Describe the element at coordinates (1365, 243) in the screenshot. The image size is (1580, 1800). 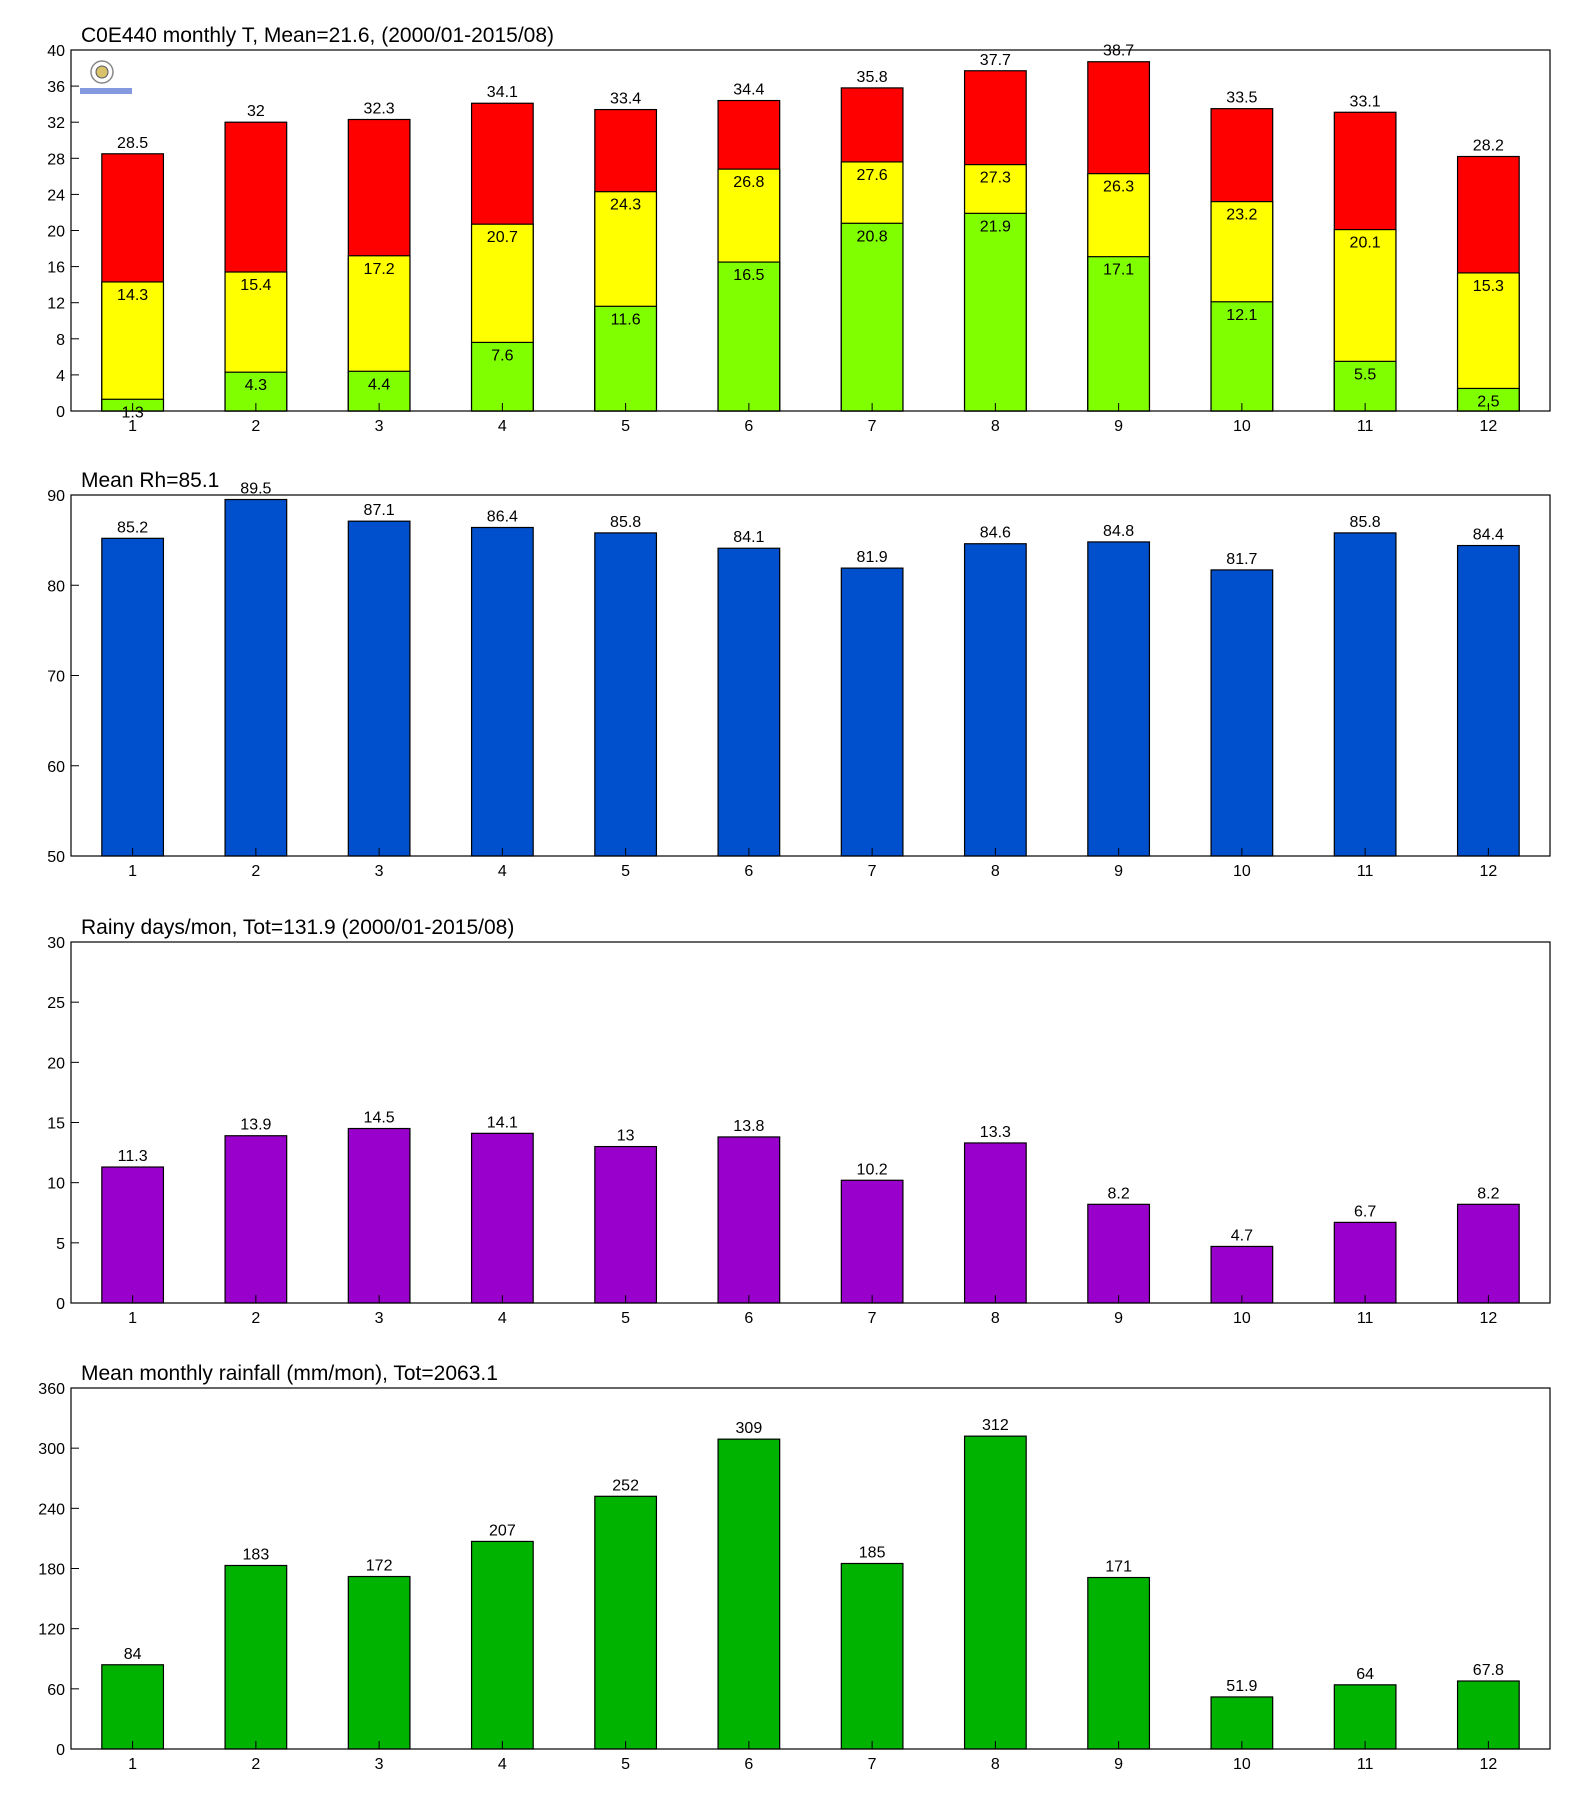
I see `value-label: 20.1` at that location.